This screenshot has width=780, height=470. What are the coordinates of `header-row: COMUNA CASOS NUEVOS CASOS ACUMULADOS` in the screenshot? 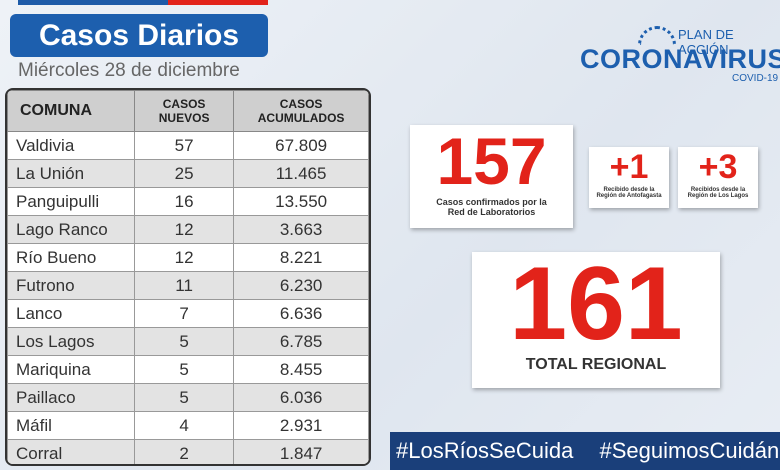 It's located at (188, 111).